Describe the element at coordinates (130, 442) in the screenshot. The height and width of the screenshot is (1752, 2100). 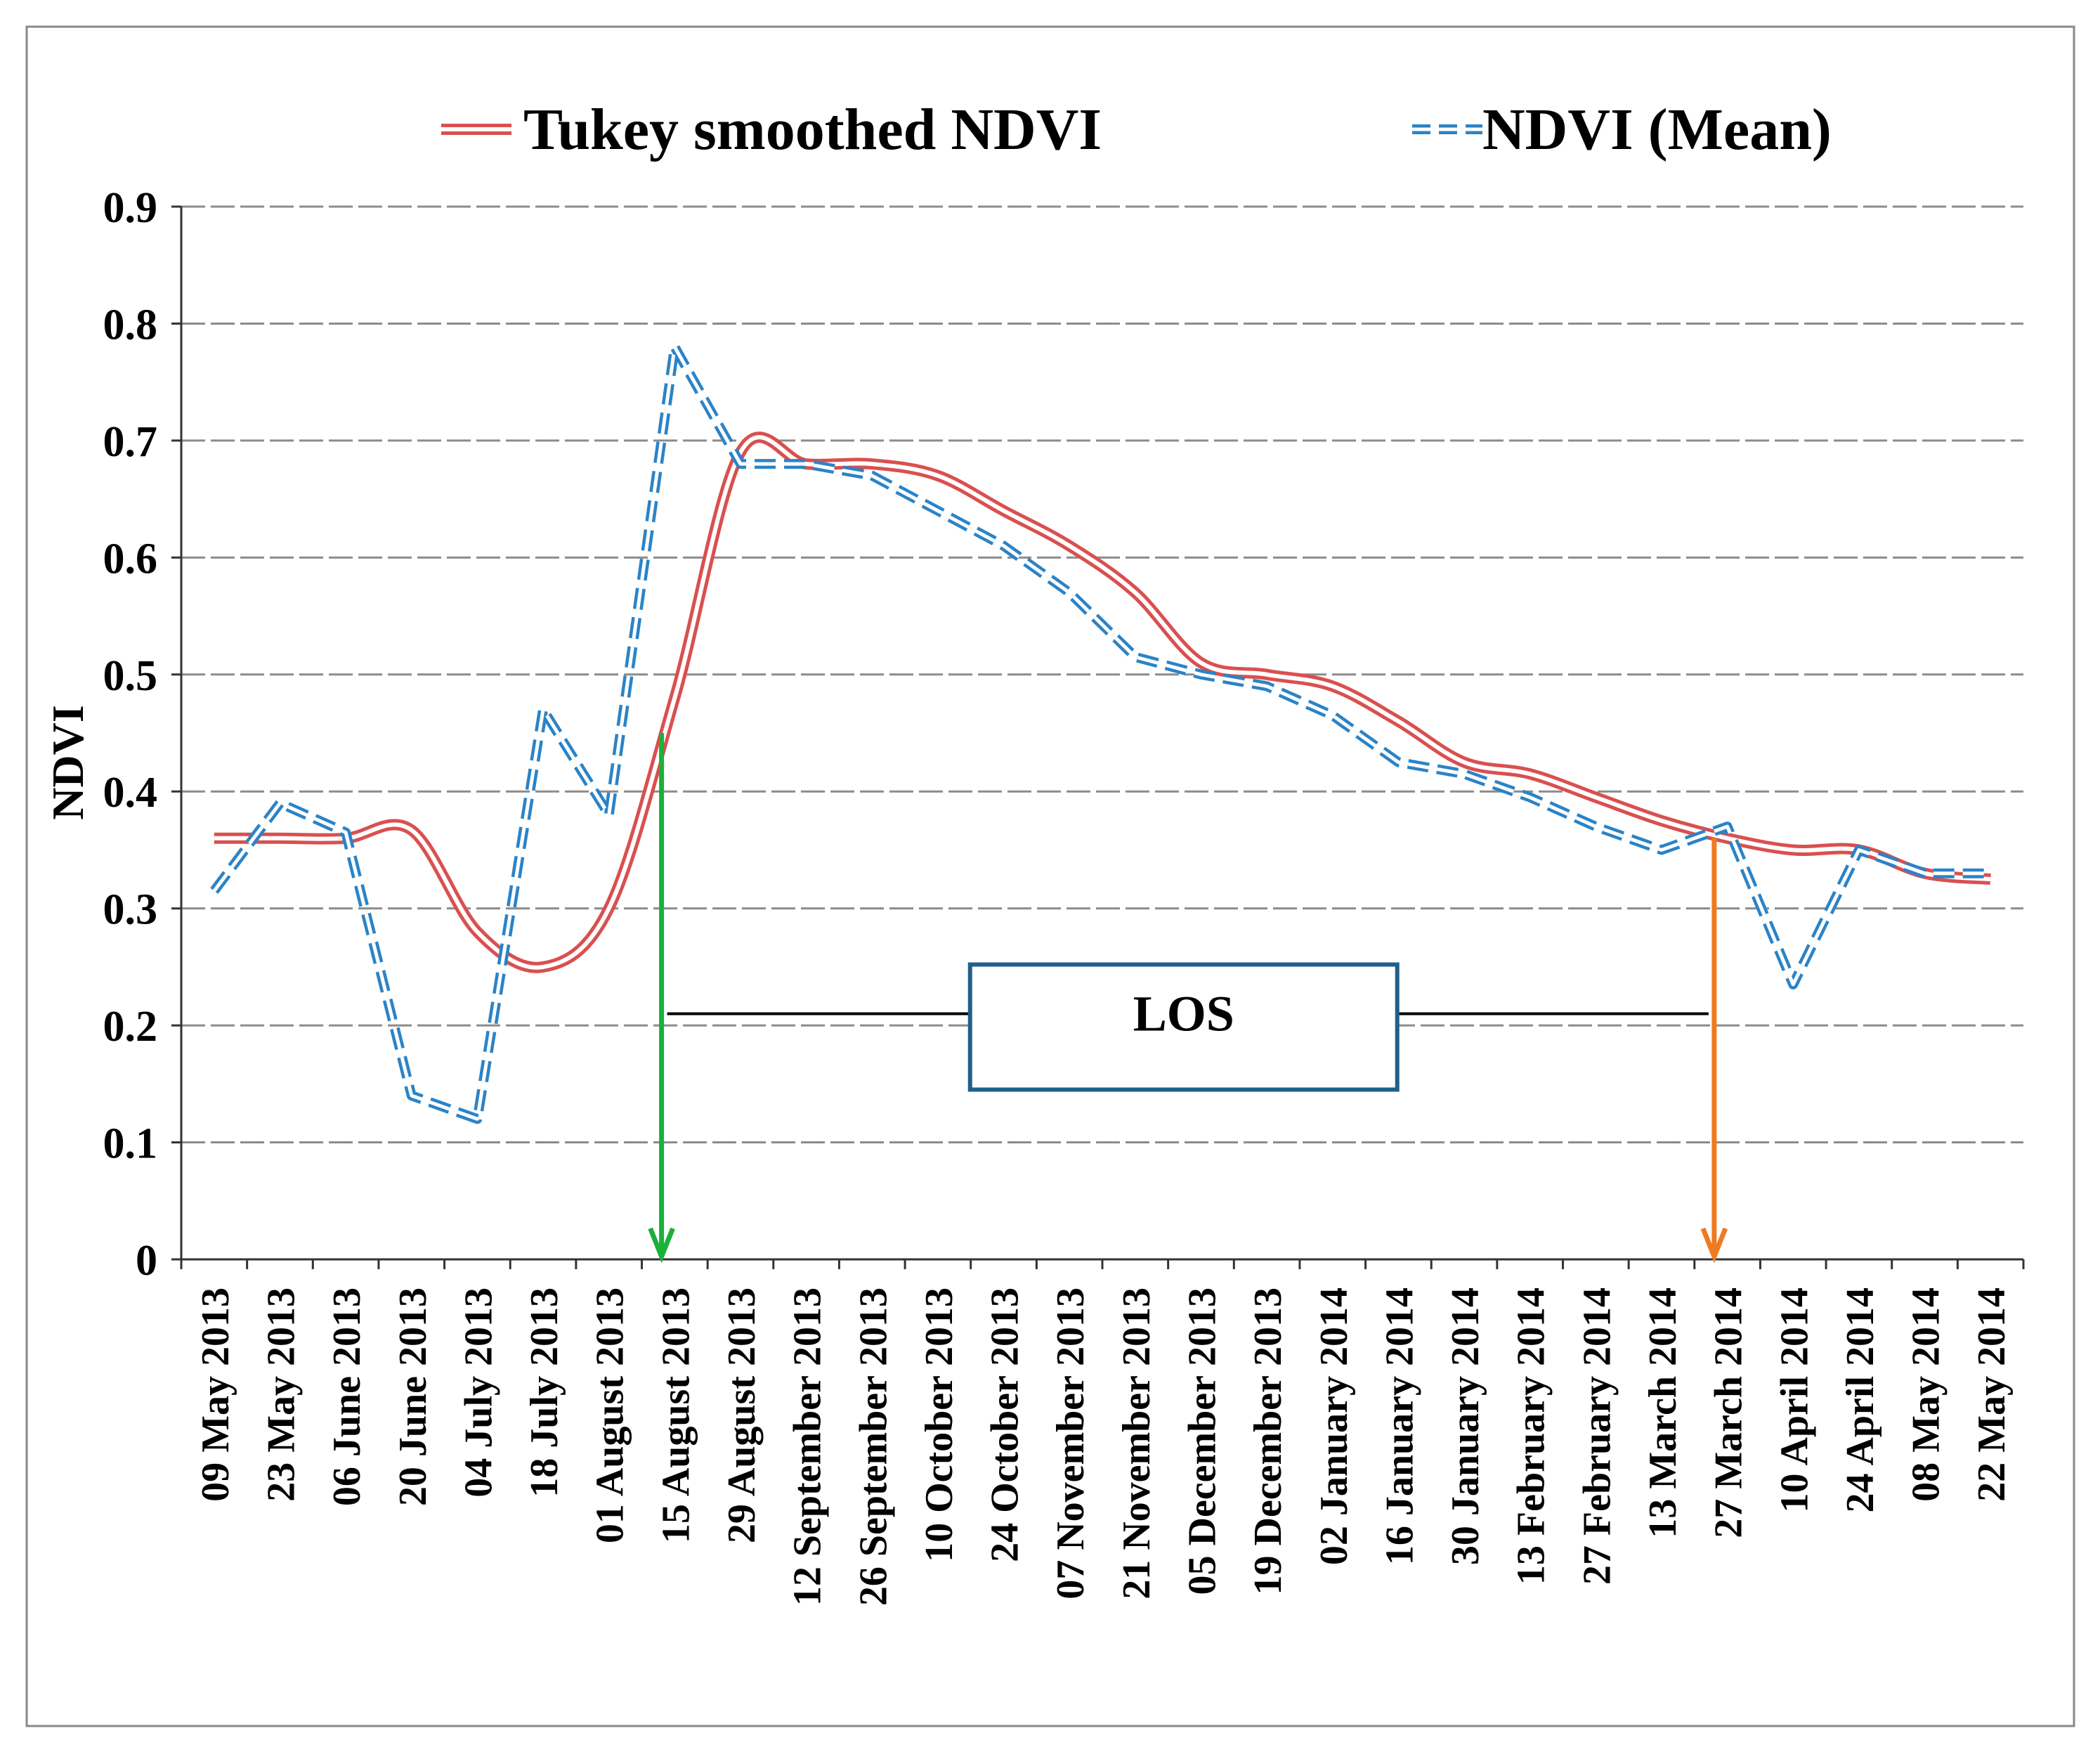
I see `y-tick-label: 0.7` at that location.